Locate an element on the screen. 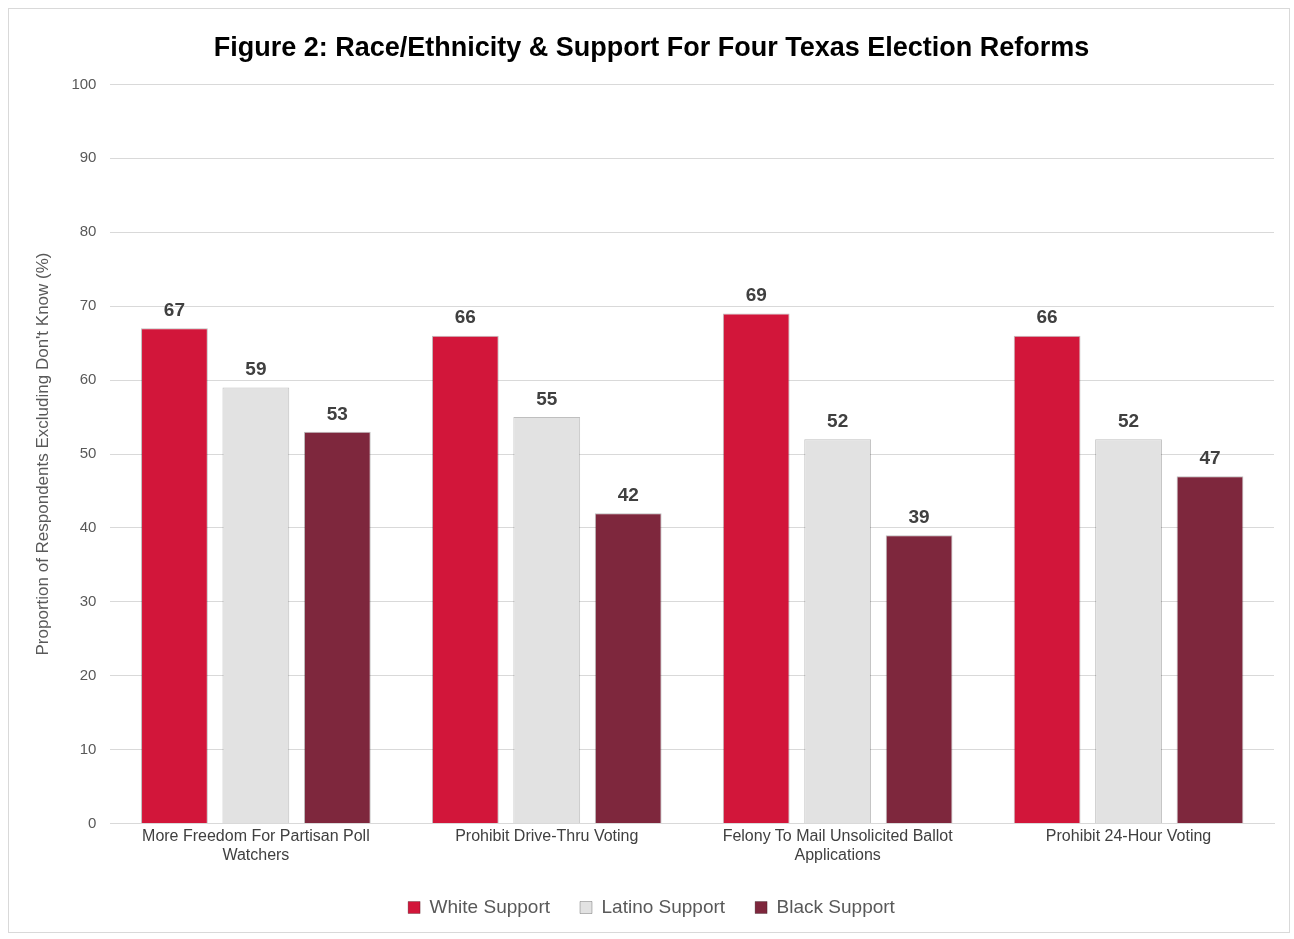 The width and height of the screenshot is (1294, 939). x-tick-label: Prohibit 24-Hour Voting is located at coordinates (1128, 835).